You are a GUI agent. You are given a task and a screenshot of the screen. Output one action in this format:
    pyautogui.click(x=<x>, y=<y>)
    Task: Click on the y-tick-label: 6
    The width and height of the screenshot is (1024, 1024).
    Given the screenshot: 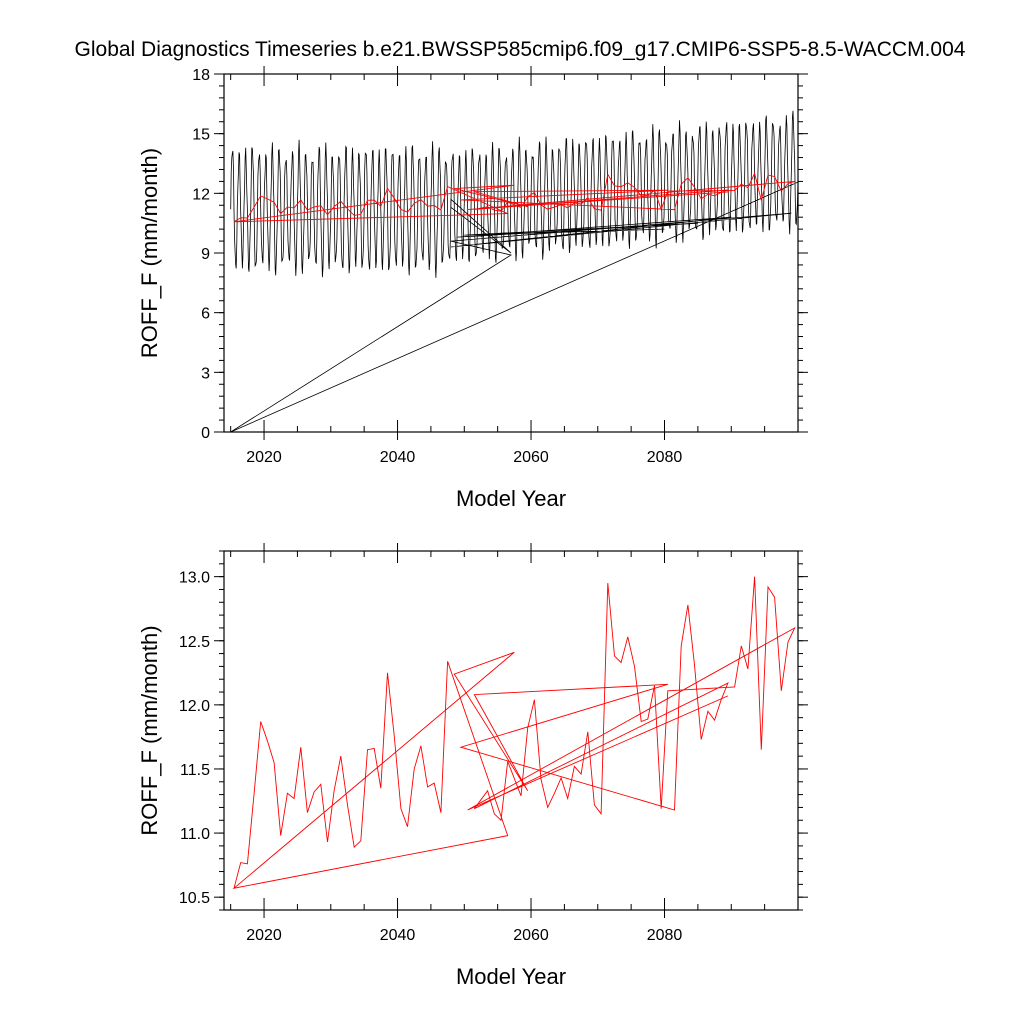 What is the action you would take?
    pyautogui.click(x=205, y=314)
    